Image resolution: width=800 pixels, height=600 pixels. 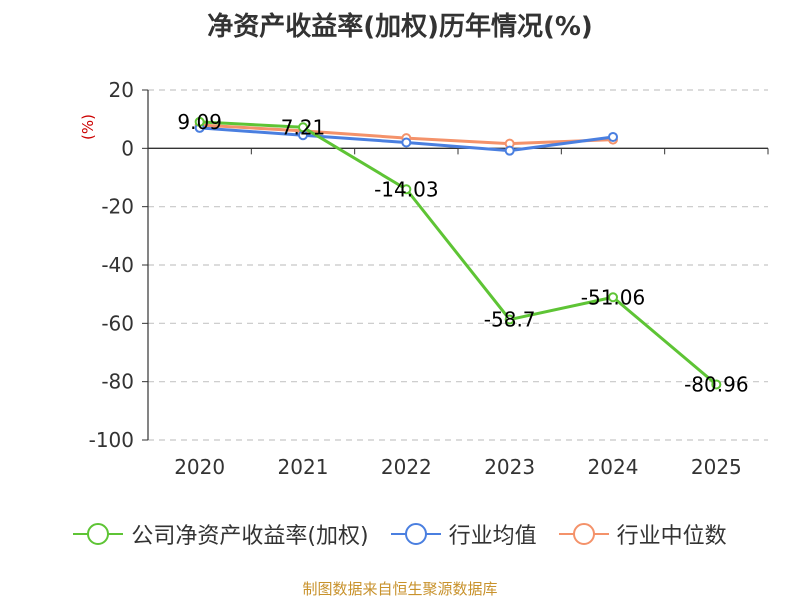 I want to click on data-label: -58.7, so click(x=510, y=320).